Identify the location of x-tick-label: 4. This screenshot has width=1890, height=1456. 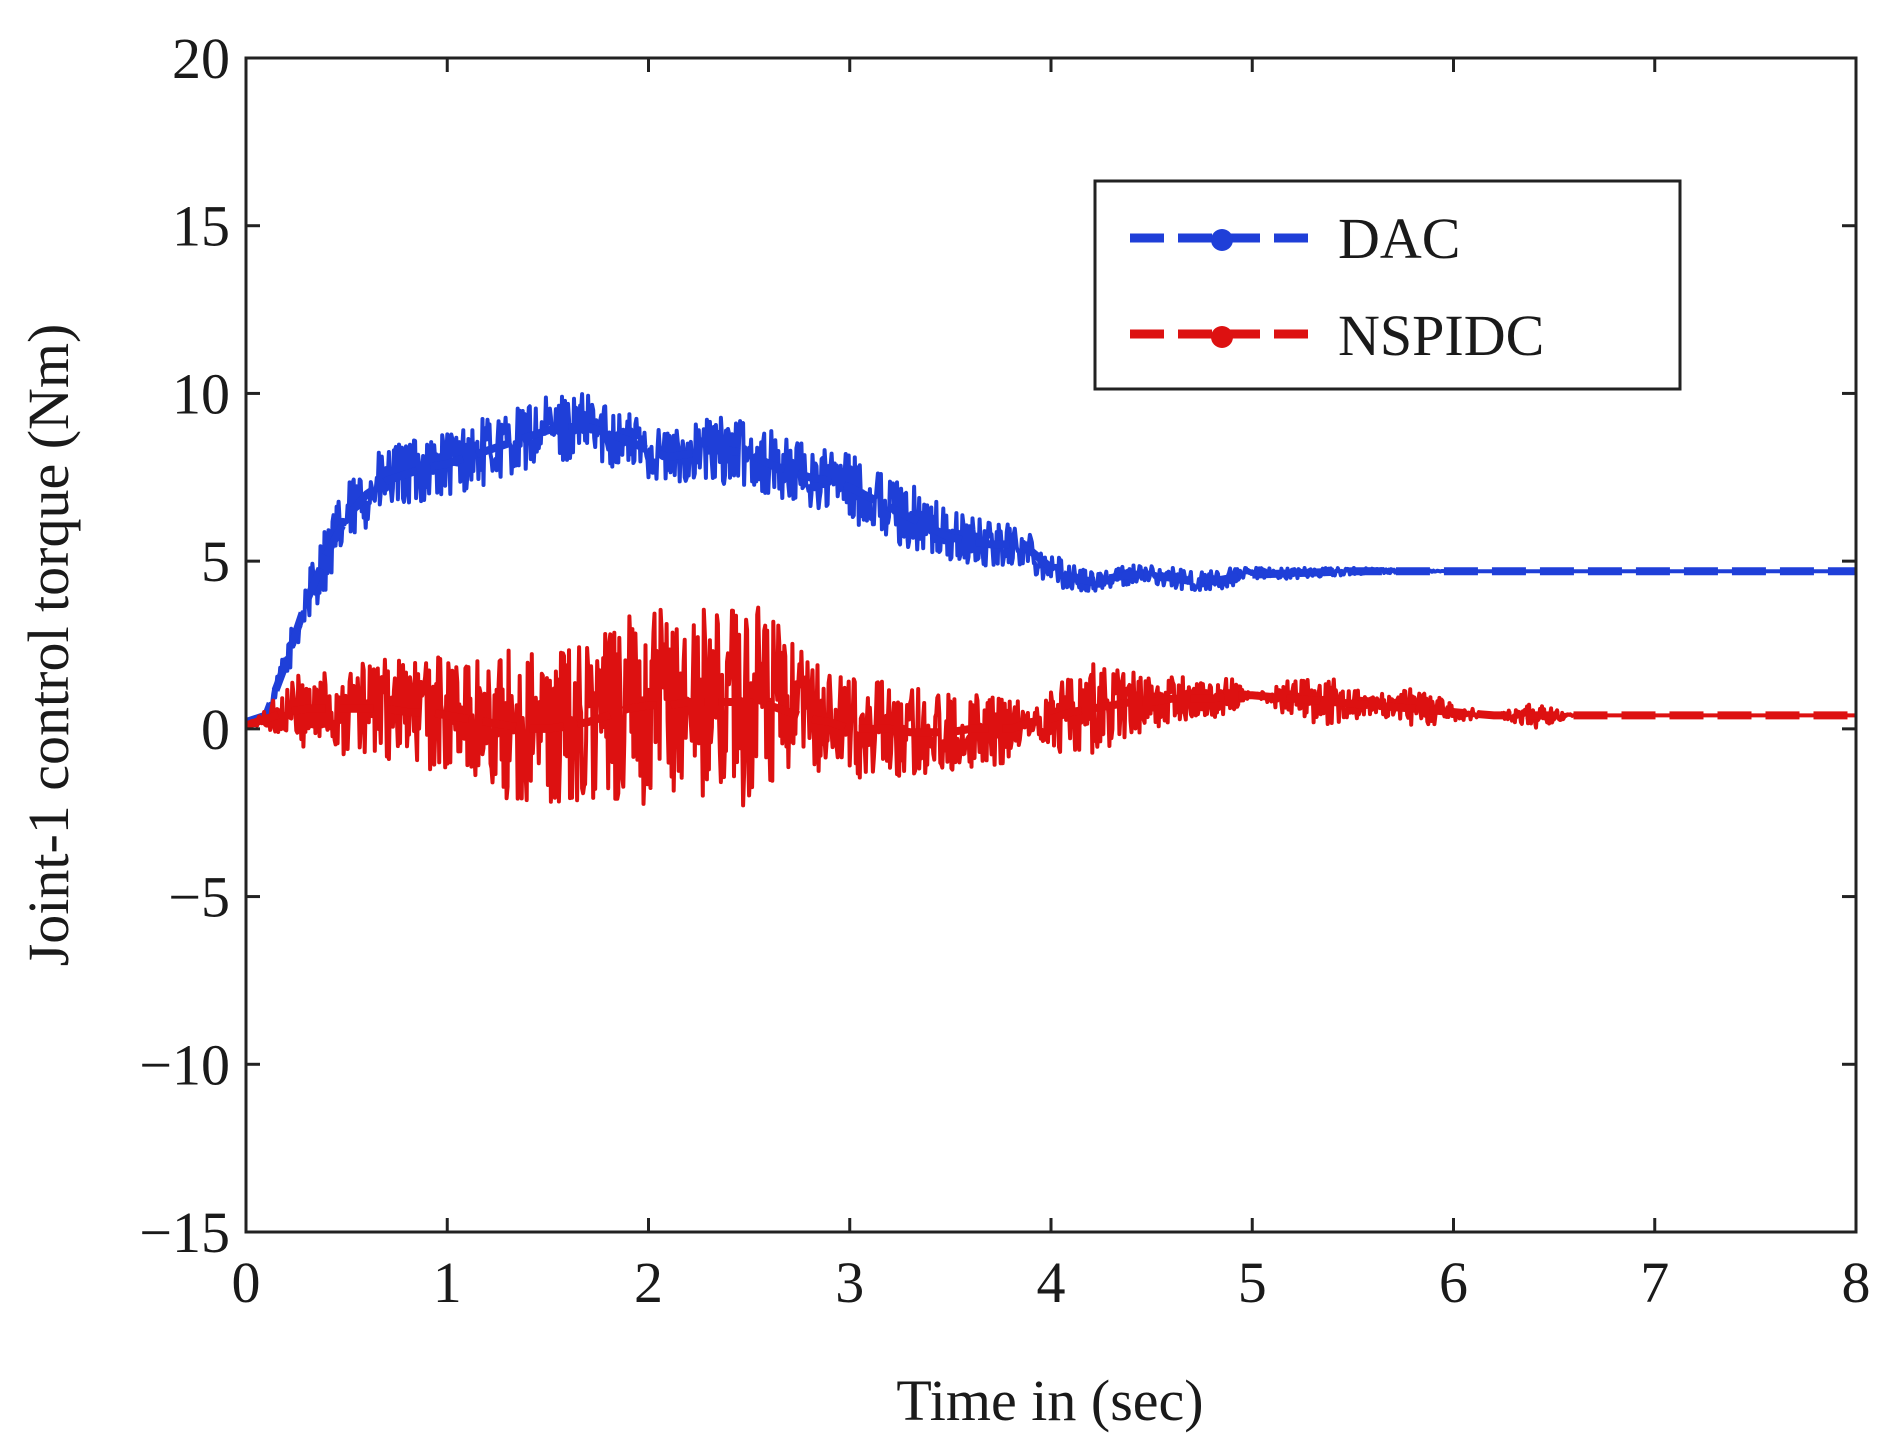
(1051, 1282).